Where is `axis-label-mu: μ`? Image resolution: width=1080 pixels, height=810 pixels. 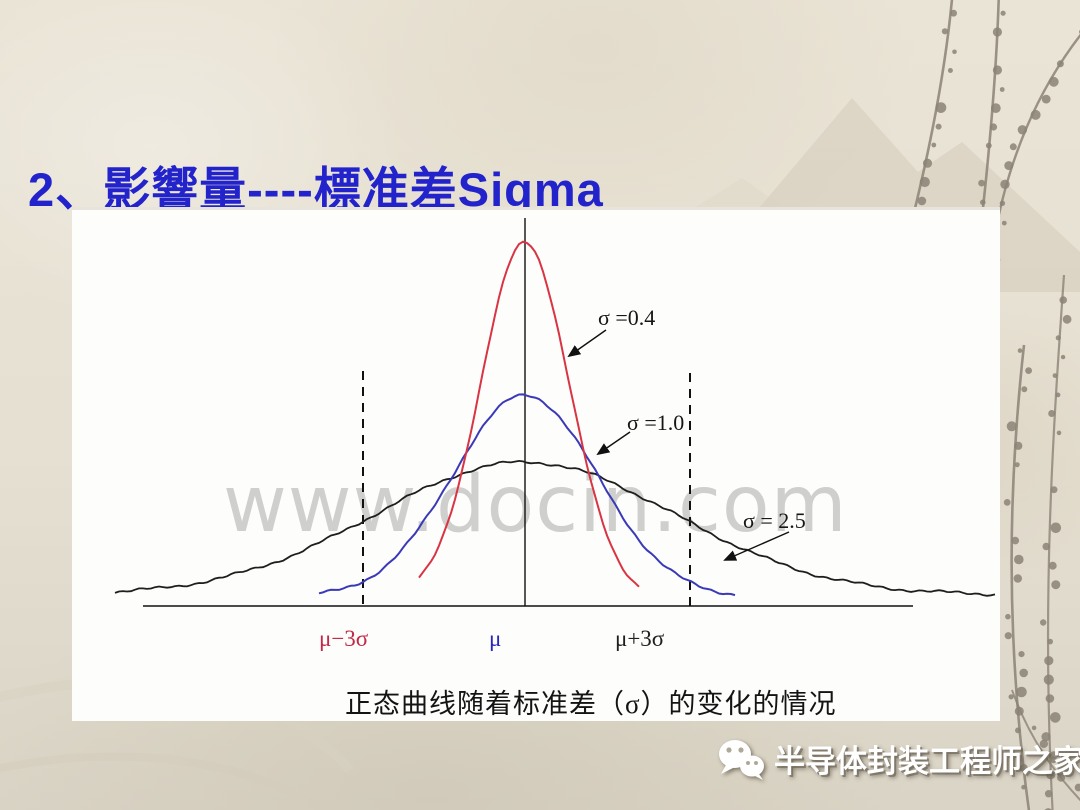
axis-label-mu: μ is located at coordinates (495, 638).